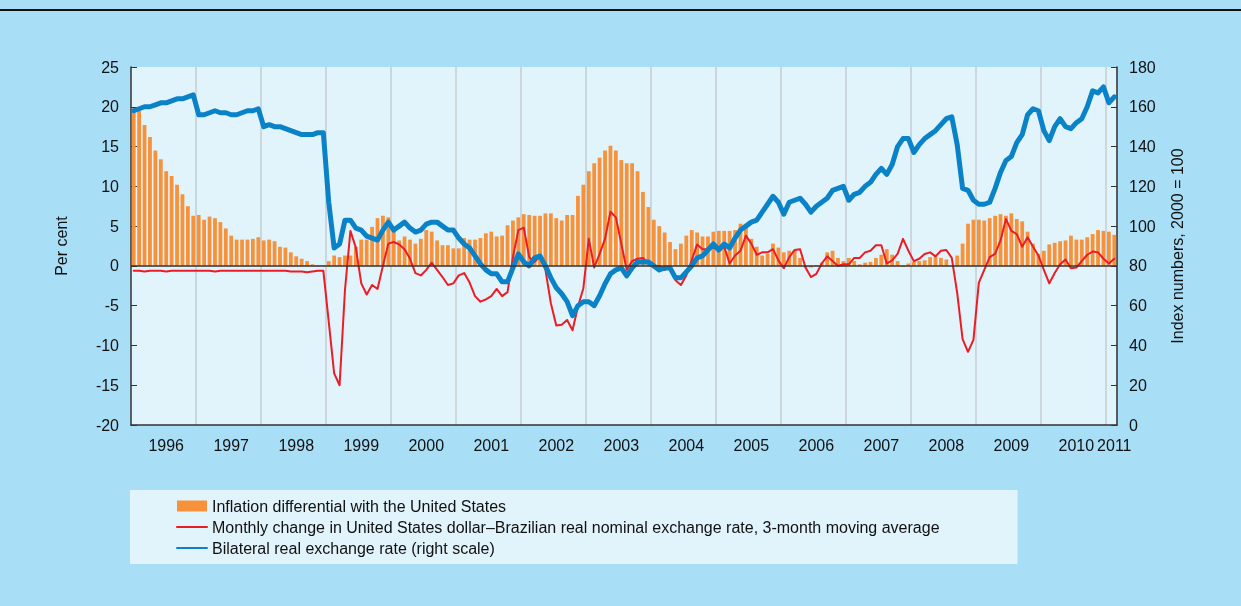 Image resolution: width=1241 pixels, height=606 pixels. Describe the element at coordinates (61, 245) in the screenshot. I see `y-axis-title: Per cent` at that location.